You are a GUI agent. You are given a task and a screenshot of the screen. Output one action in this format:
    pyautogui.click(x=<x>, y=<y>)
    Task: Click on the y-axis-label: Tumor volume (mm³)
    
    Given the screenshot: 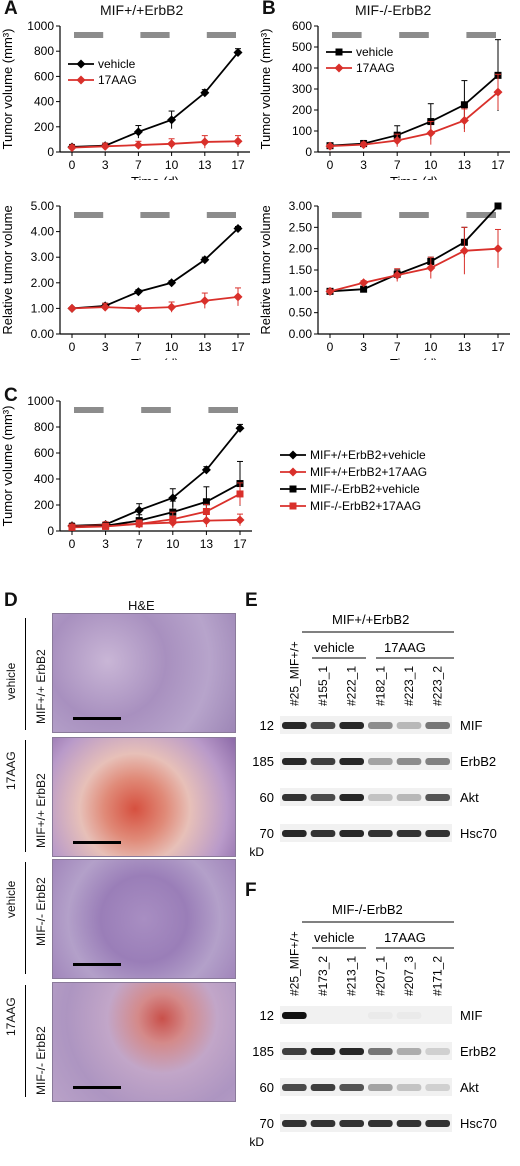 What is the action you would take?
    pyautogui.click(x=7, y=466)
    